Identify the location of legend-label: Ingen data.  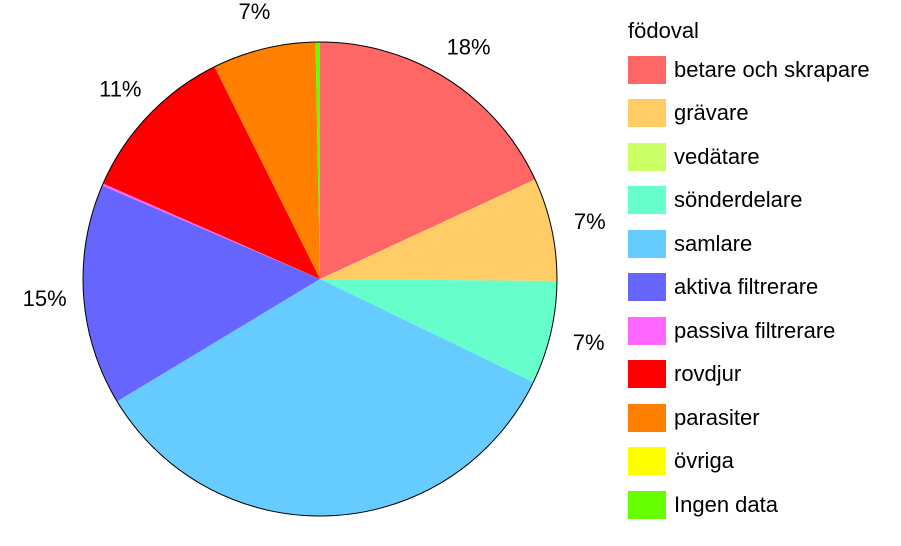
(726, 504).